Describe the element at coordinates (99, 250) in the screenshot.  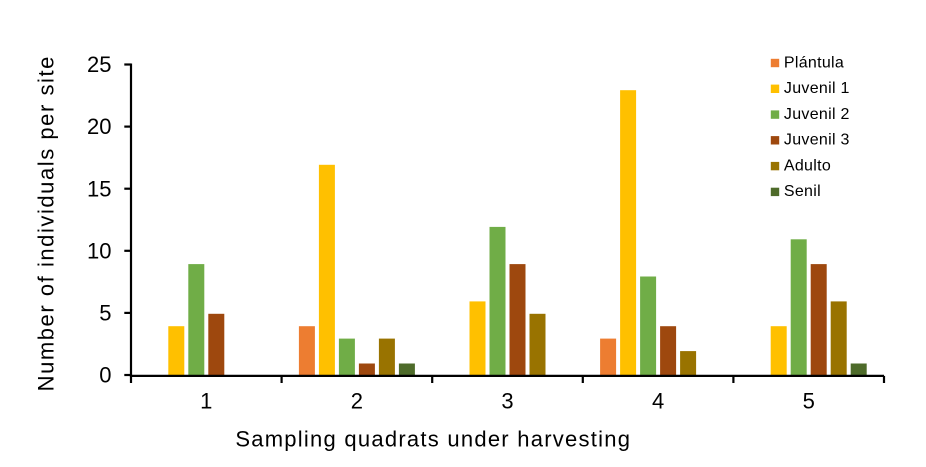
I see `svg-text: 10` at that location.